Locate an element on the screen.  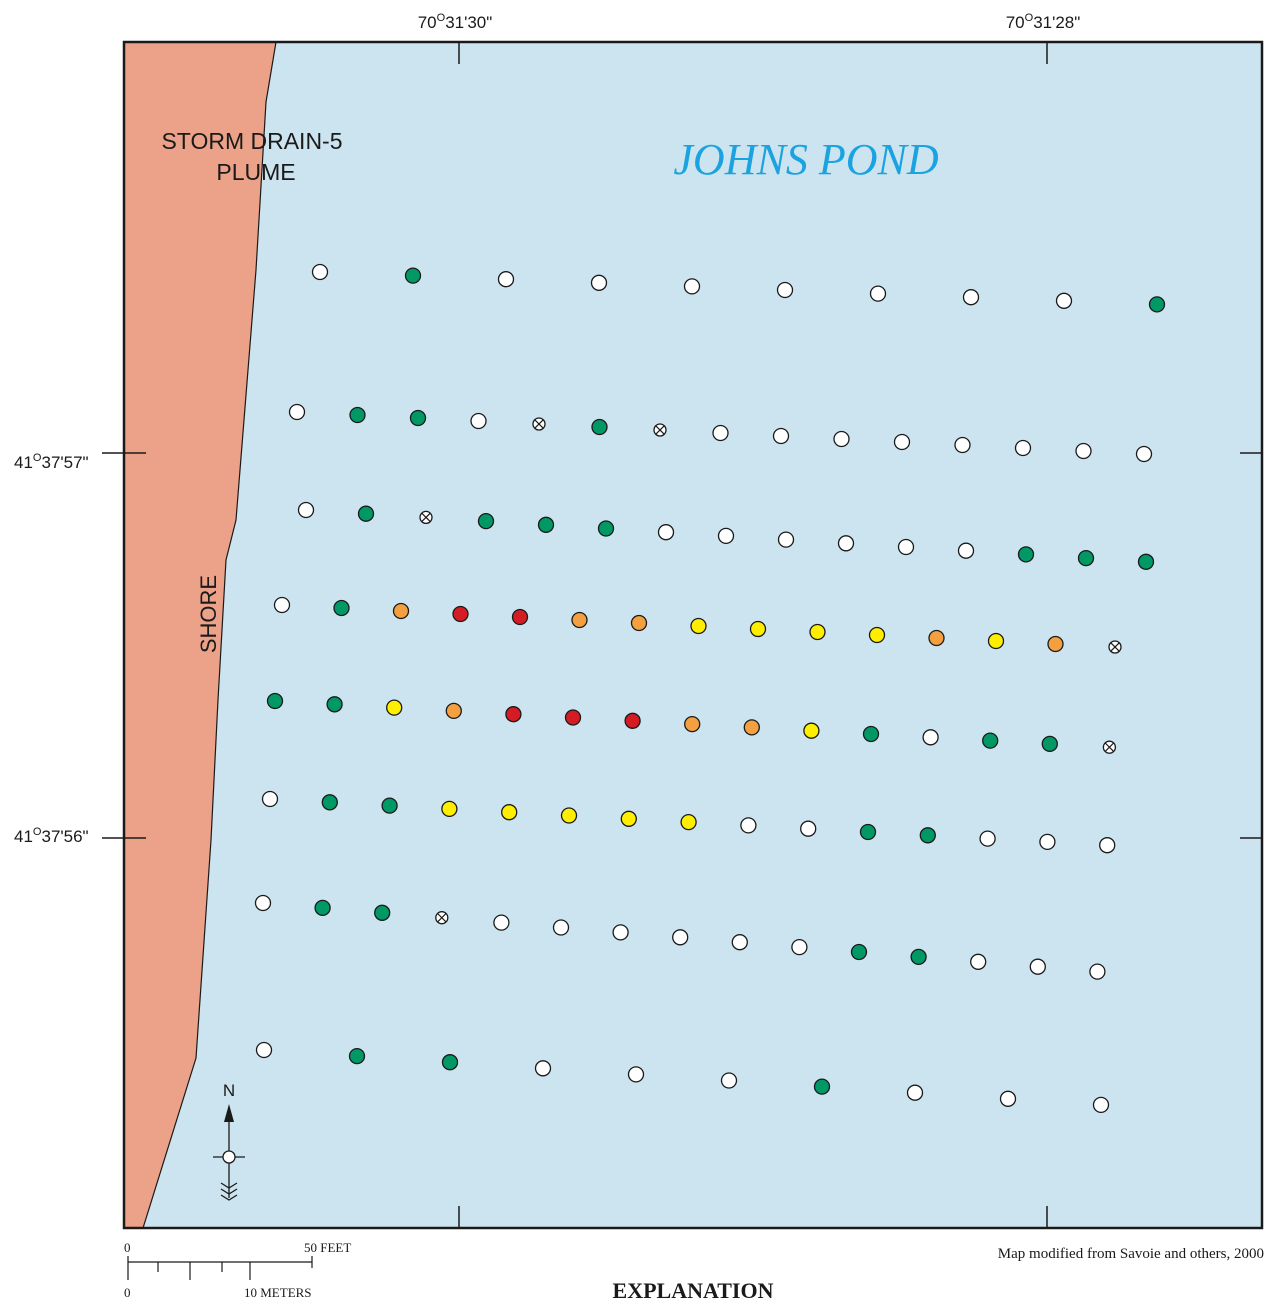
scale-meters-zero: 0 is located at coordinates (127, 1292).